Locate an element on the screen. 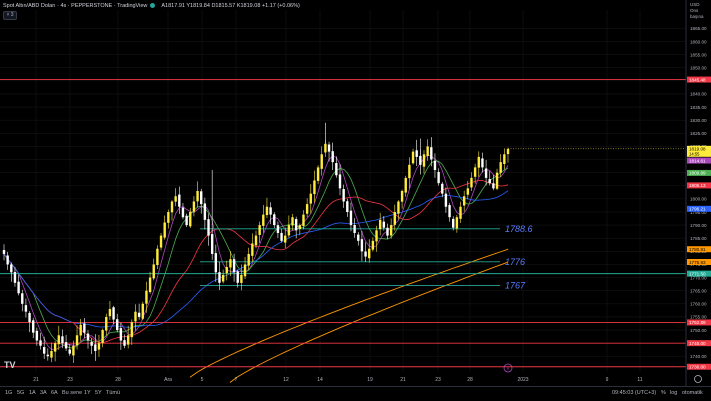 This screenshot has width=711, height=401. range-1y: 1Y is located at coordinates (87, 393).